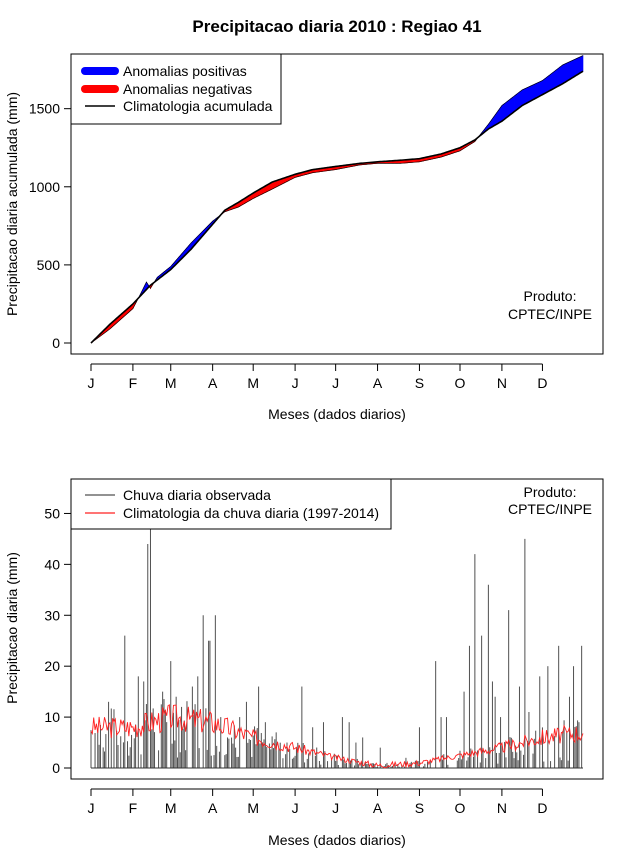 This screenshot has width=640, height=850. What do you see at coordinates (56, 343) in the screenshot?
I see `top-y-tick-label: 0` at bounding box center [56, 343].